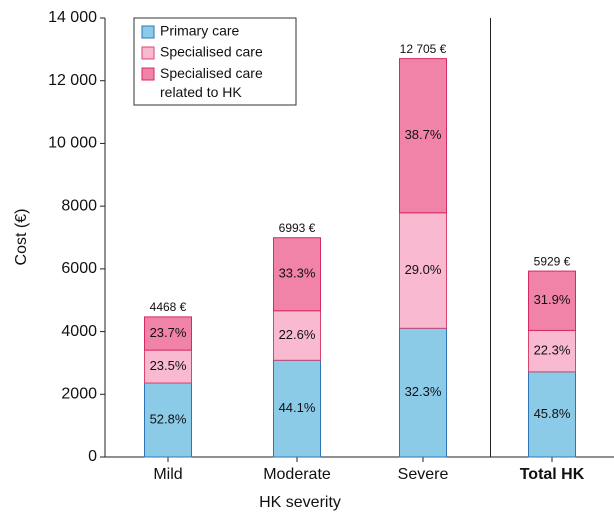 This screenshot has height=515, width=614. Describe the element at coordinates (423, 474) in the screenshot. I see `x-tick-label: Severe` at that location.